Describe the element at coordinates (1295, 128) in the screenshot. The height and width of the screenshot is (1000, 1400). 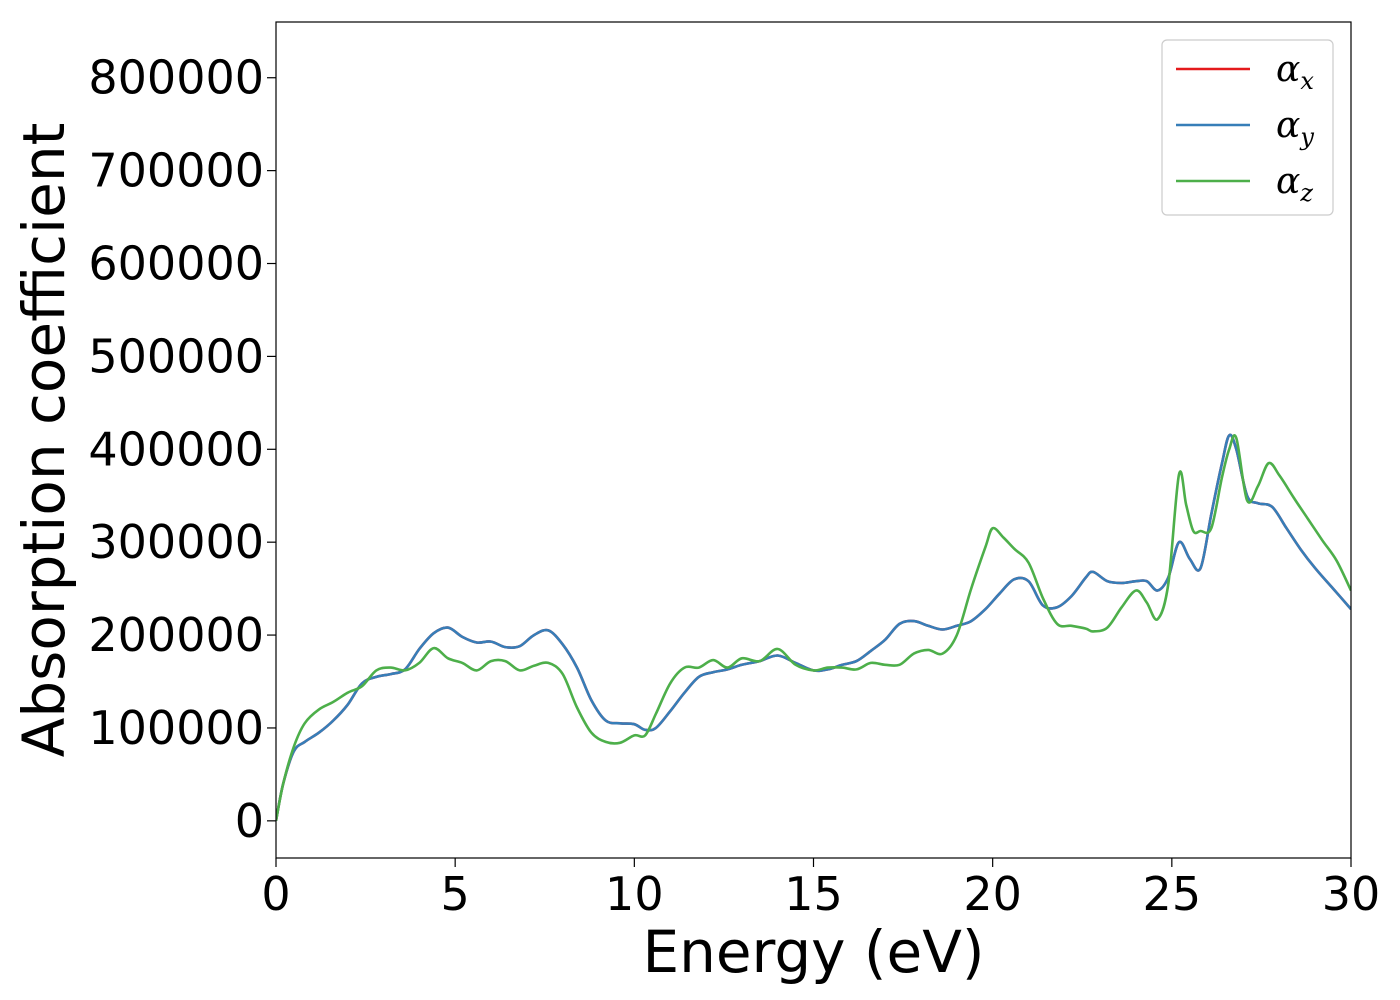
I see `legend-label-y: αy` at that location.